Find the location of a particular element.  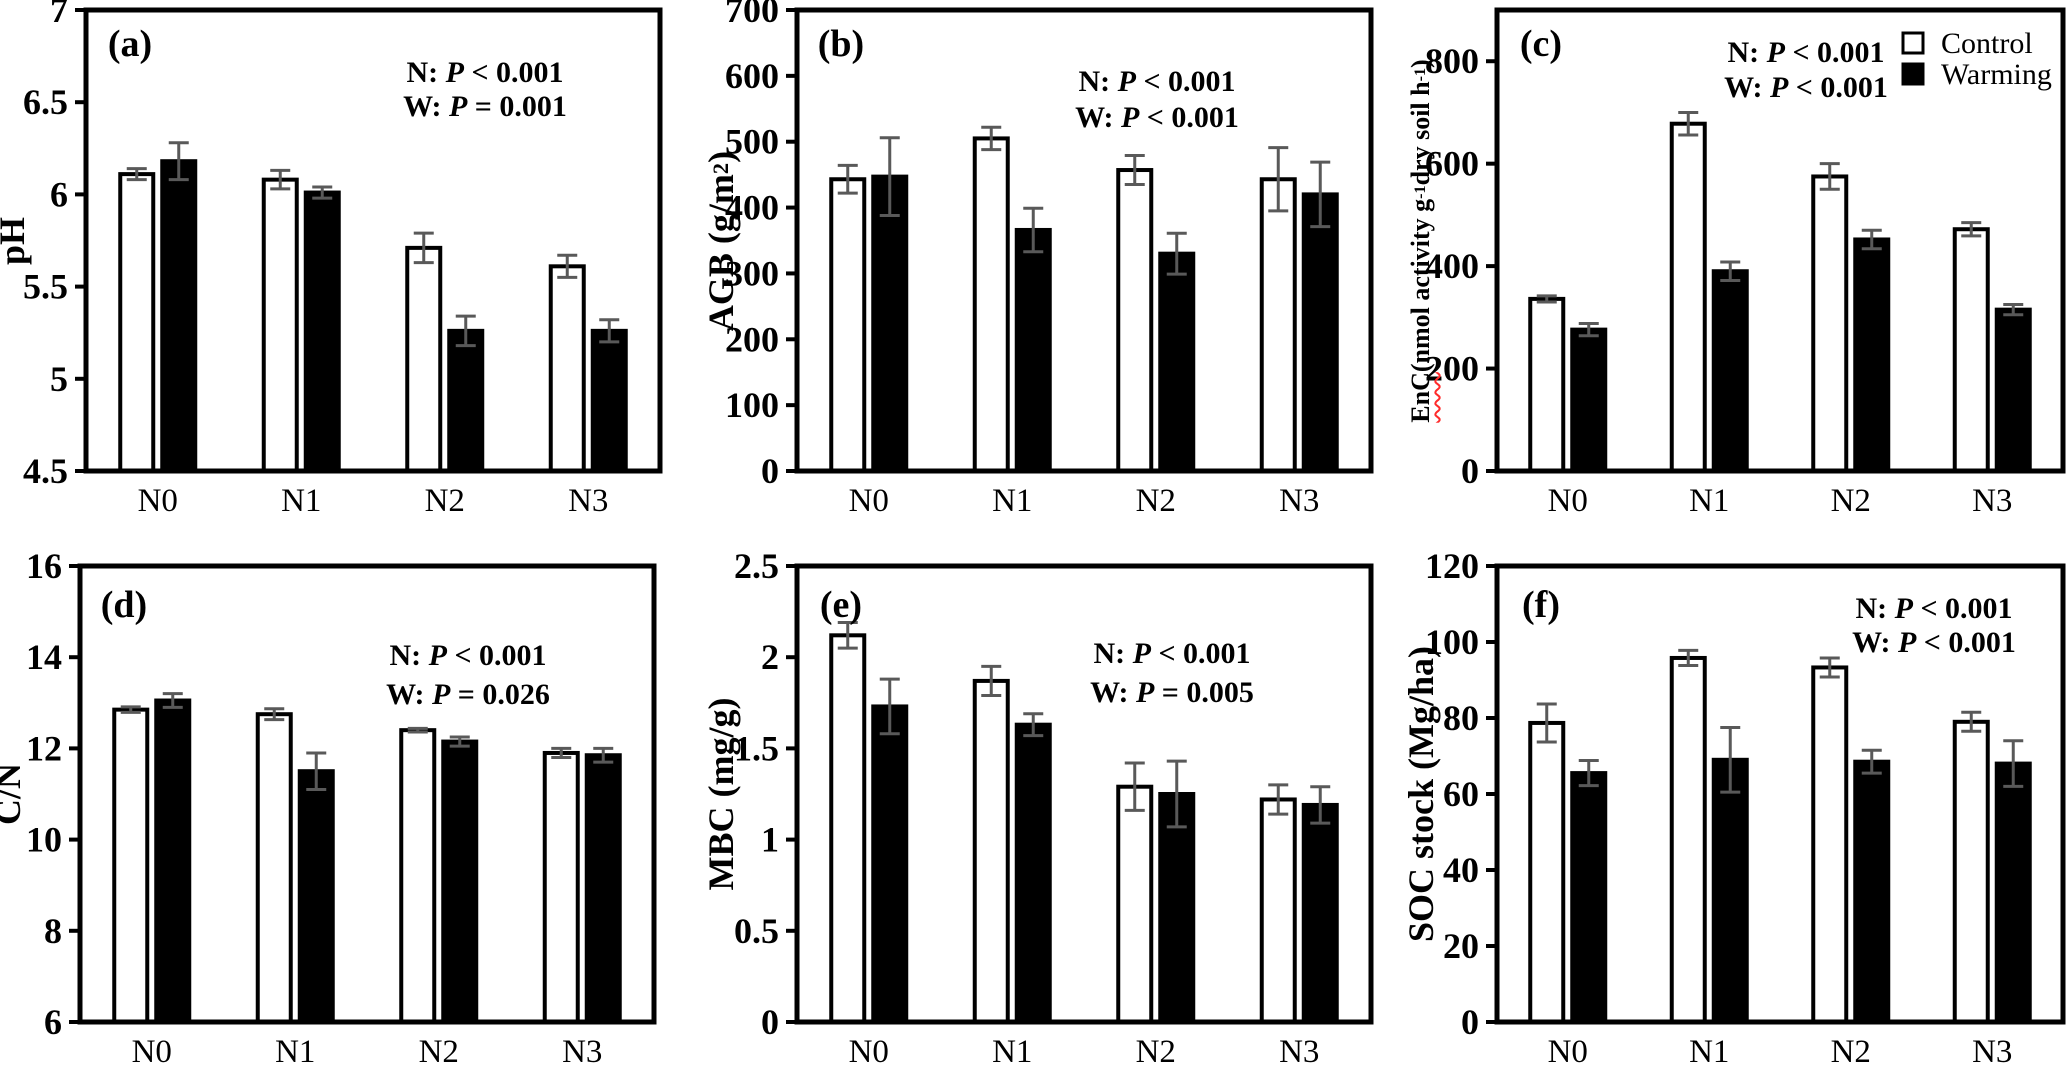

y-axis-title-segment: EnC is located at coordinates (1420, 397).